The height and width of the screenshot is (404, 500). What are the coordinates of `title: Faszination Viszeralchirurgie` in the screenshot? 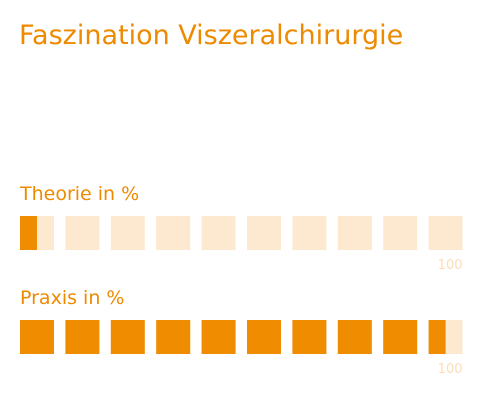 It's located at (211, 35).